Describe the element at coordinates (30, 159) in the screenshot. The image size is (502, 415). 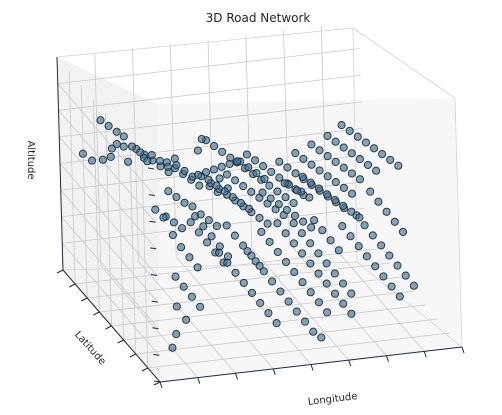
I see `z-axis-label: Altitude` at that location.